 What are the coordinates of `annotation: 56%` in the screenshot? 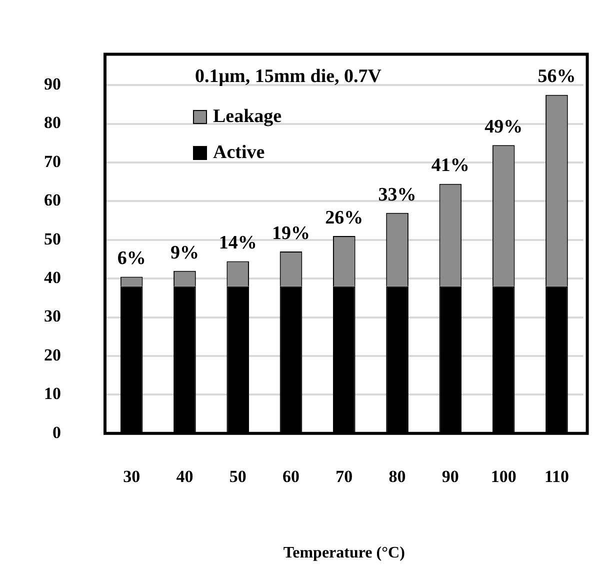 It's located at (557, 77).